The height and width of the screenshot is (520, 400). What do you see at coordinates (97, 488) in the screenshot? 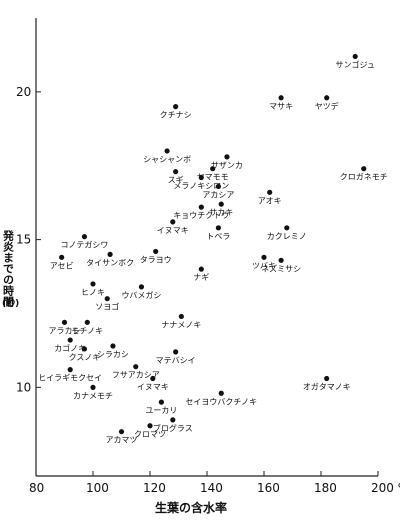
I see `x-tick-label: 100` at bounding box center [97, 488].